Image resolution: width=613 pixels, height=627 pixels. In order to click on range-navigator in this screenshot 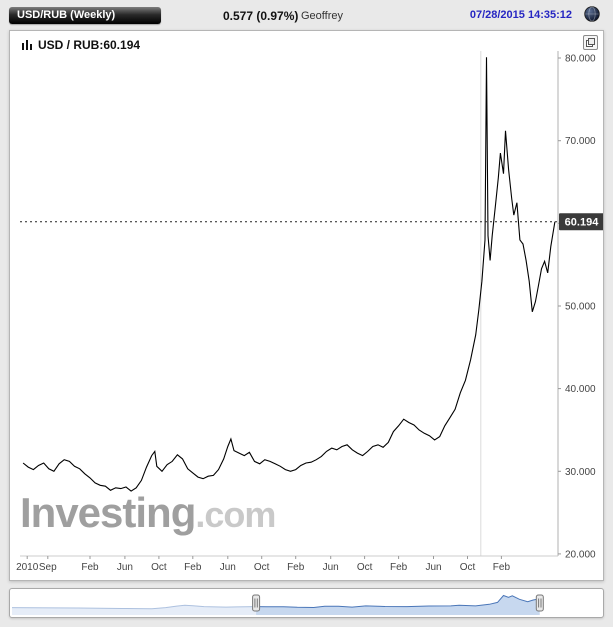, I will do `click(306, 603)`.